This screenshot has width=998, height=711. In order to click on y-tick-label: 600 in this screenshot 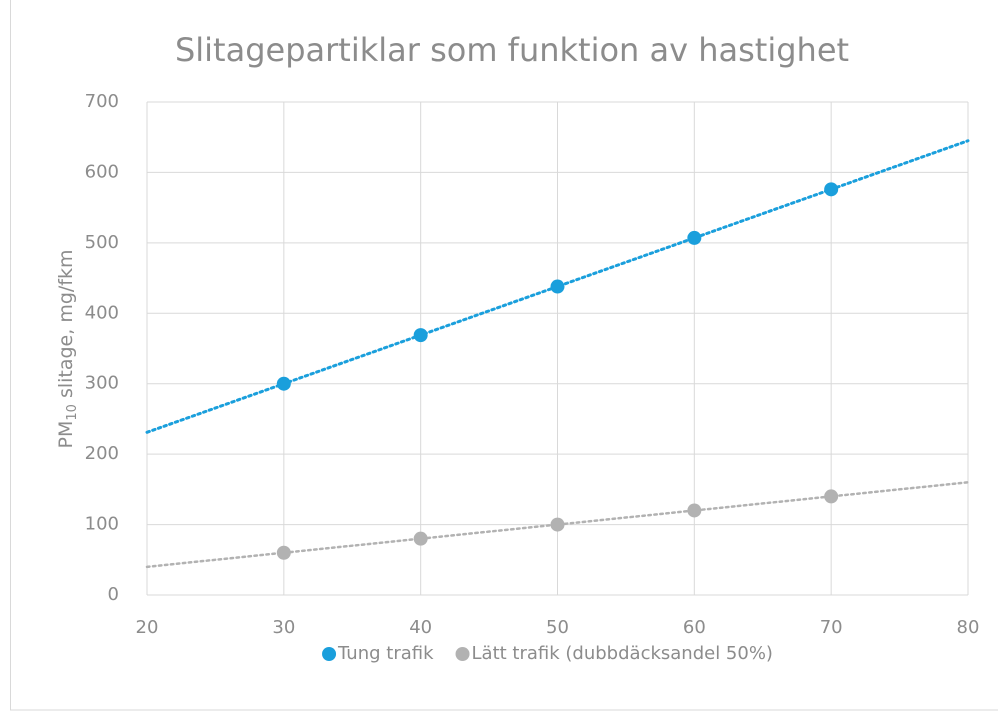, I will do `click(102, 171)`.